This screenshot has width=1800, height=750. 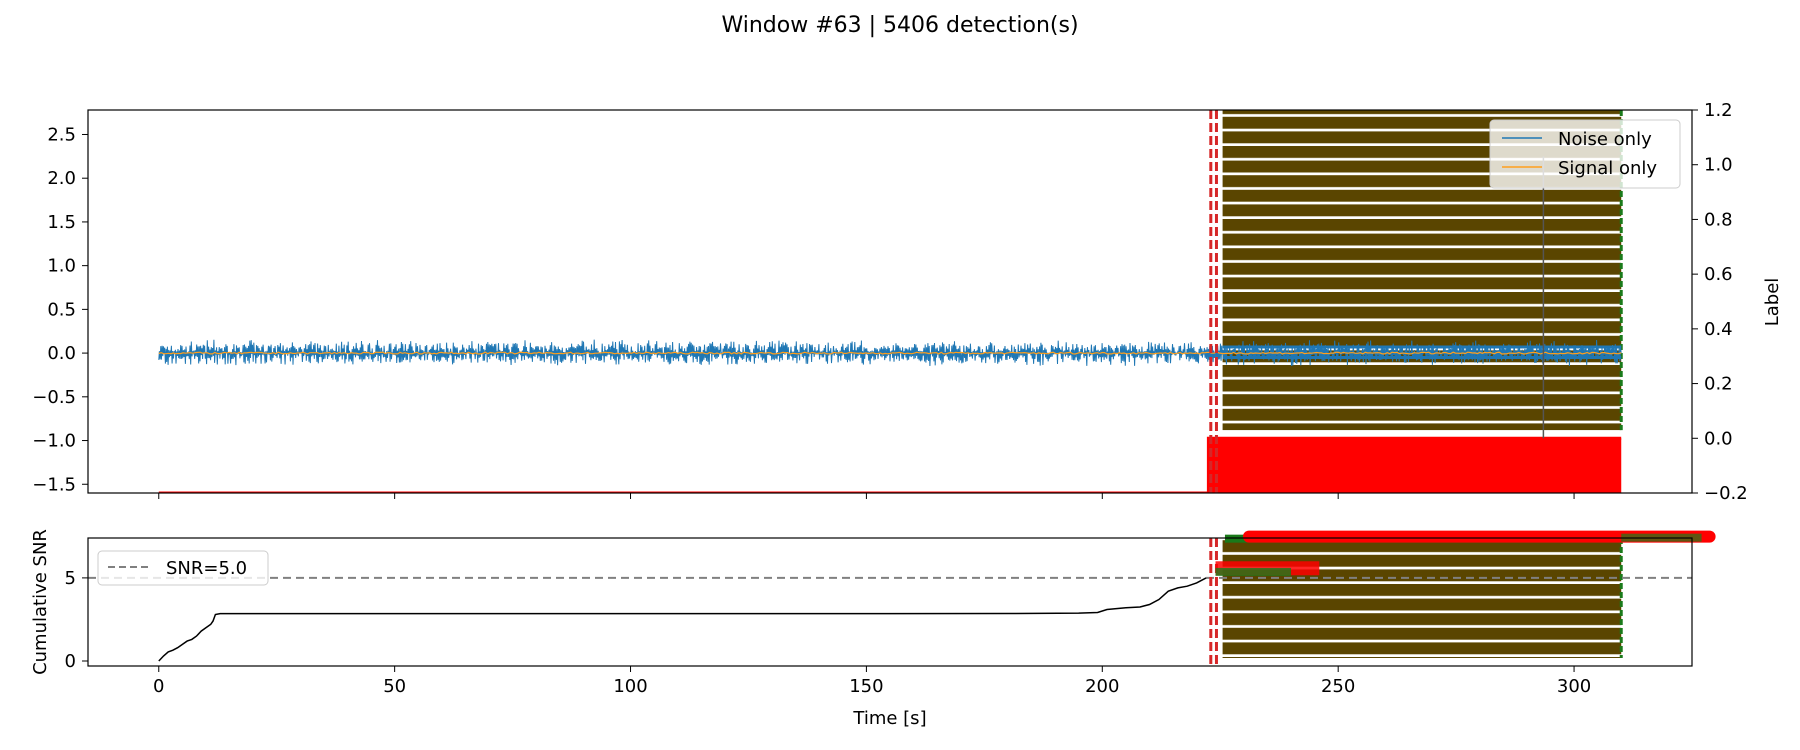 I want to click on cumulative-snr-series, so click(x=682, y=619).